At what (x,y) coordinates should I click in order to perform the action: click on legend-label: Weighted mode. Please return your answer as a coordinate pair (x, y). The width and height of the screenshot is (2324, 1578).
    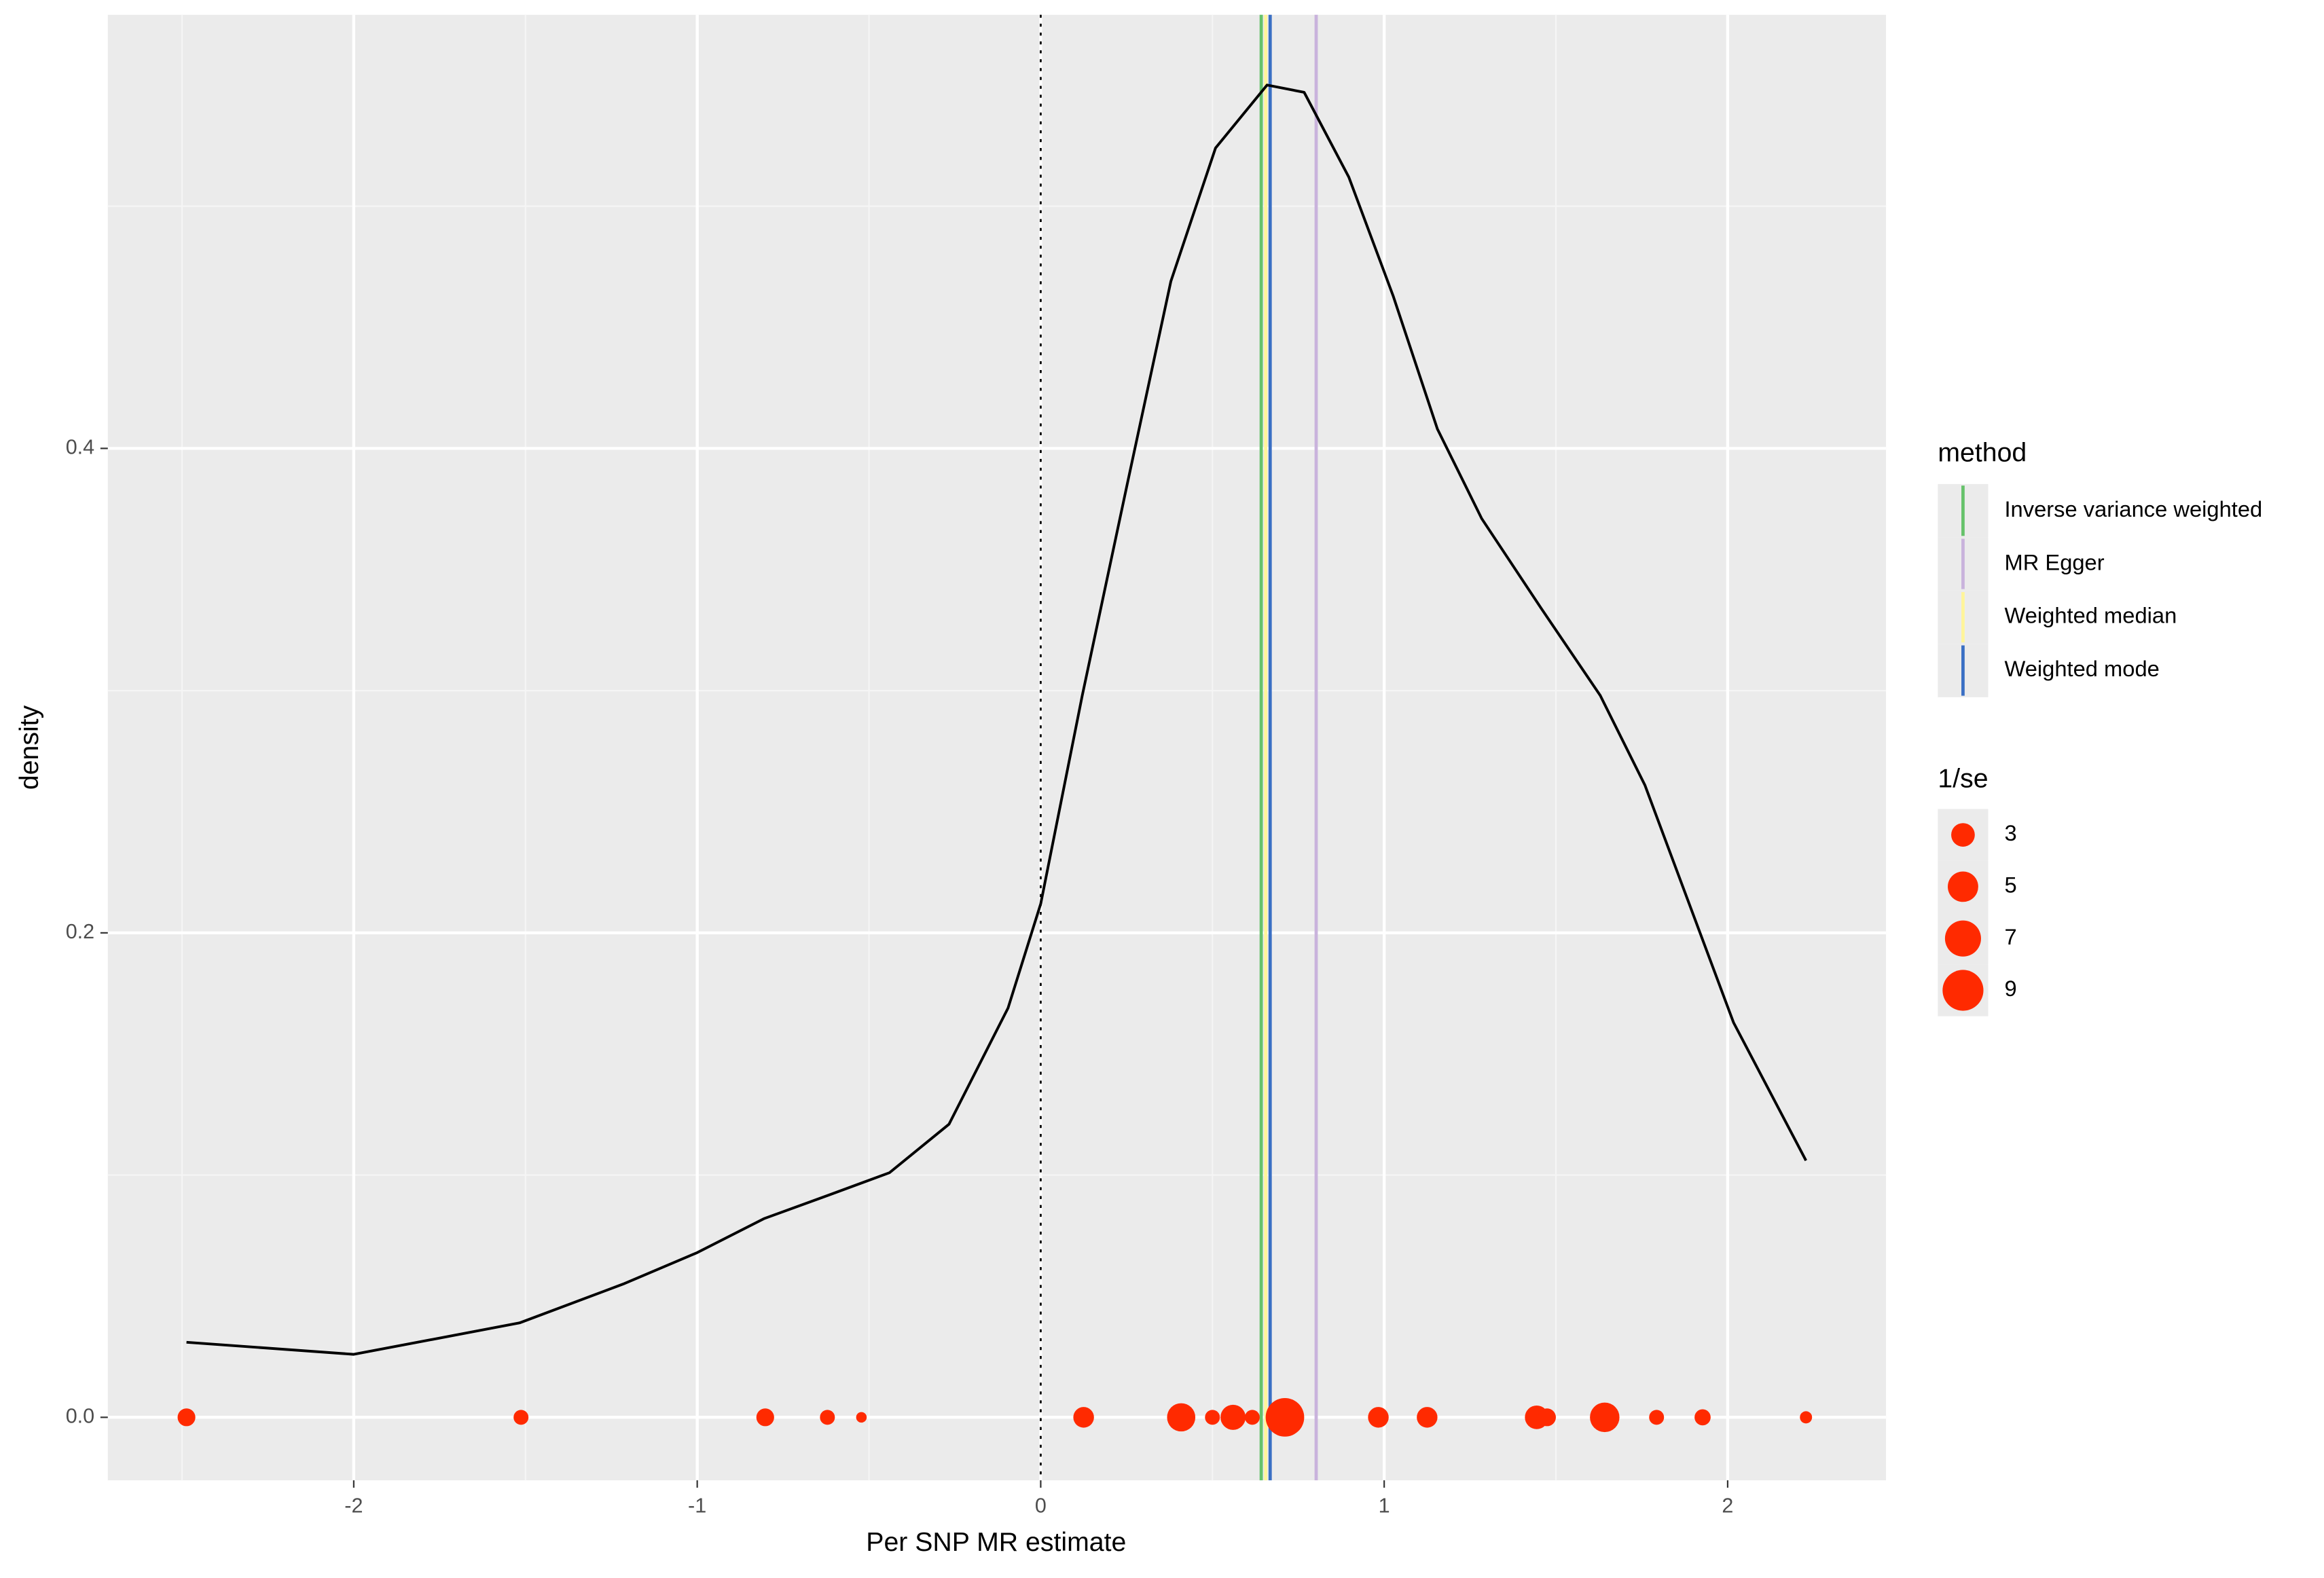
    Looking at the image, I should click on (2081, 669).